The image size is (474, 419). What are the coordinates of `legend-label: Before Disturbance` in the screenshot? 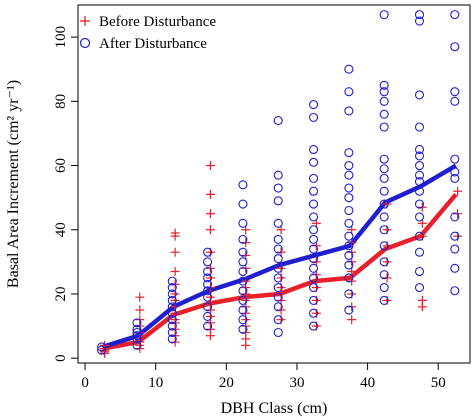 It's located at (157, 22).